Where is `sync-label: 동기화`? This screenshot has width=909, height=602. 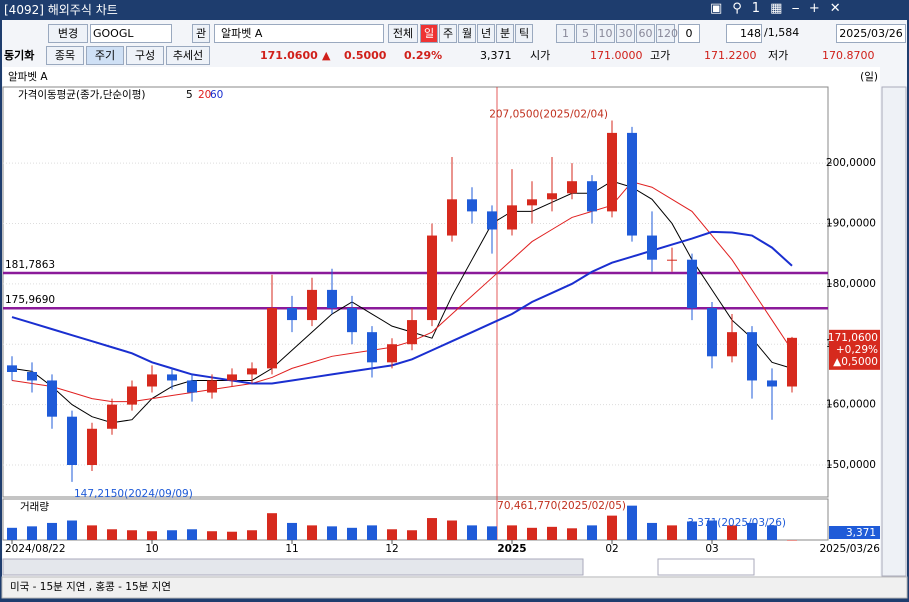 sync-label: 동기화 is located at coordinates (19, 55).